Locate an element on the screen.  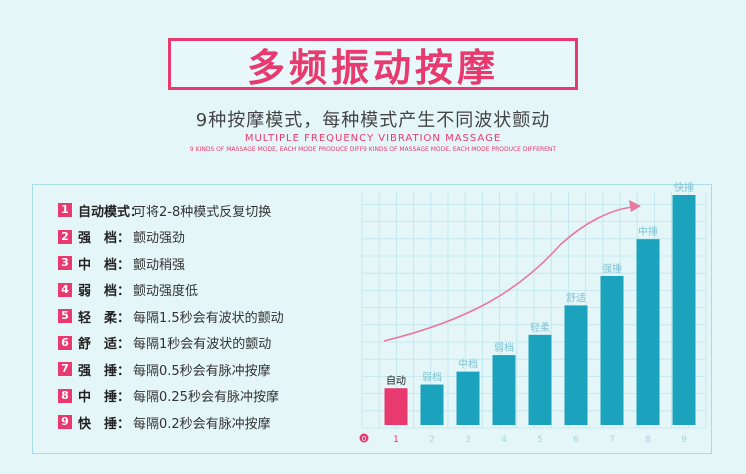
origin-marker is located at coordinates (364, 438).